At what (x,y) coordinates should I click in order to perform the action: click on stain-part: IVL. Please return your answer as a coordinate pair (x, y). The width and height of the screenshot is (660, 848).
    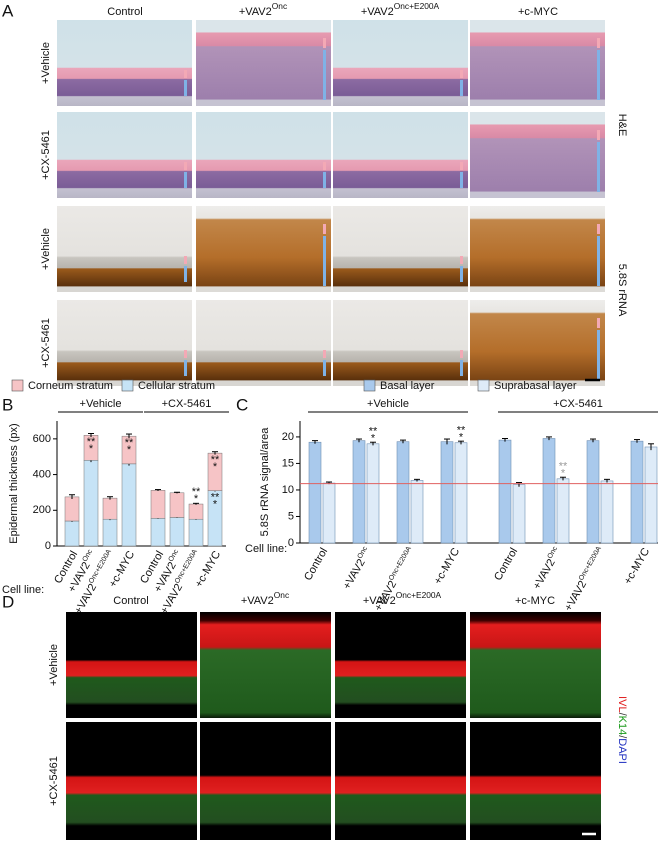
    Looking at the image, I should click on (622, 704).